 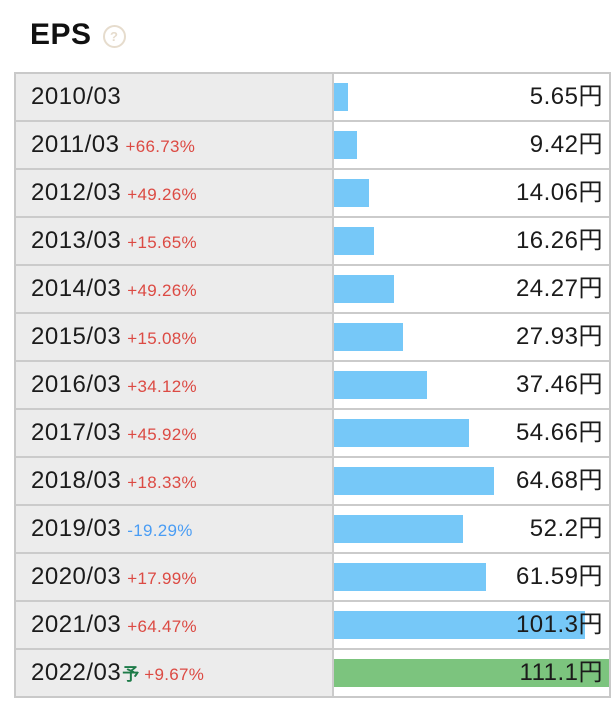 I want to click on eps-value: 27.93円, so click(x=559, y=336).